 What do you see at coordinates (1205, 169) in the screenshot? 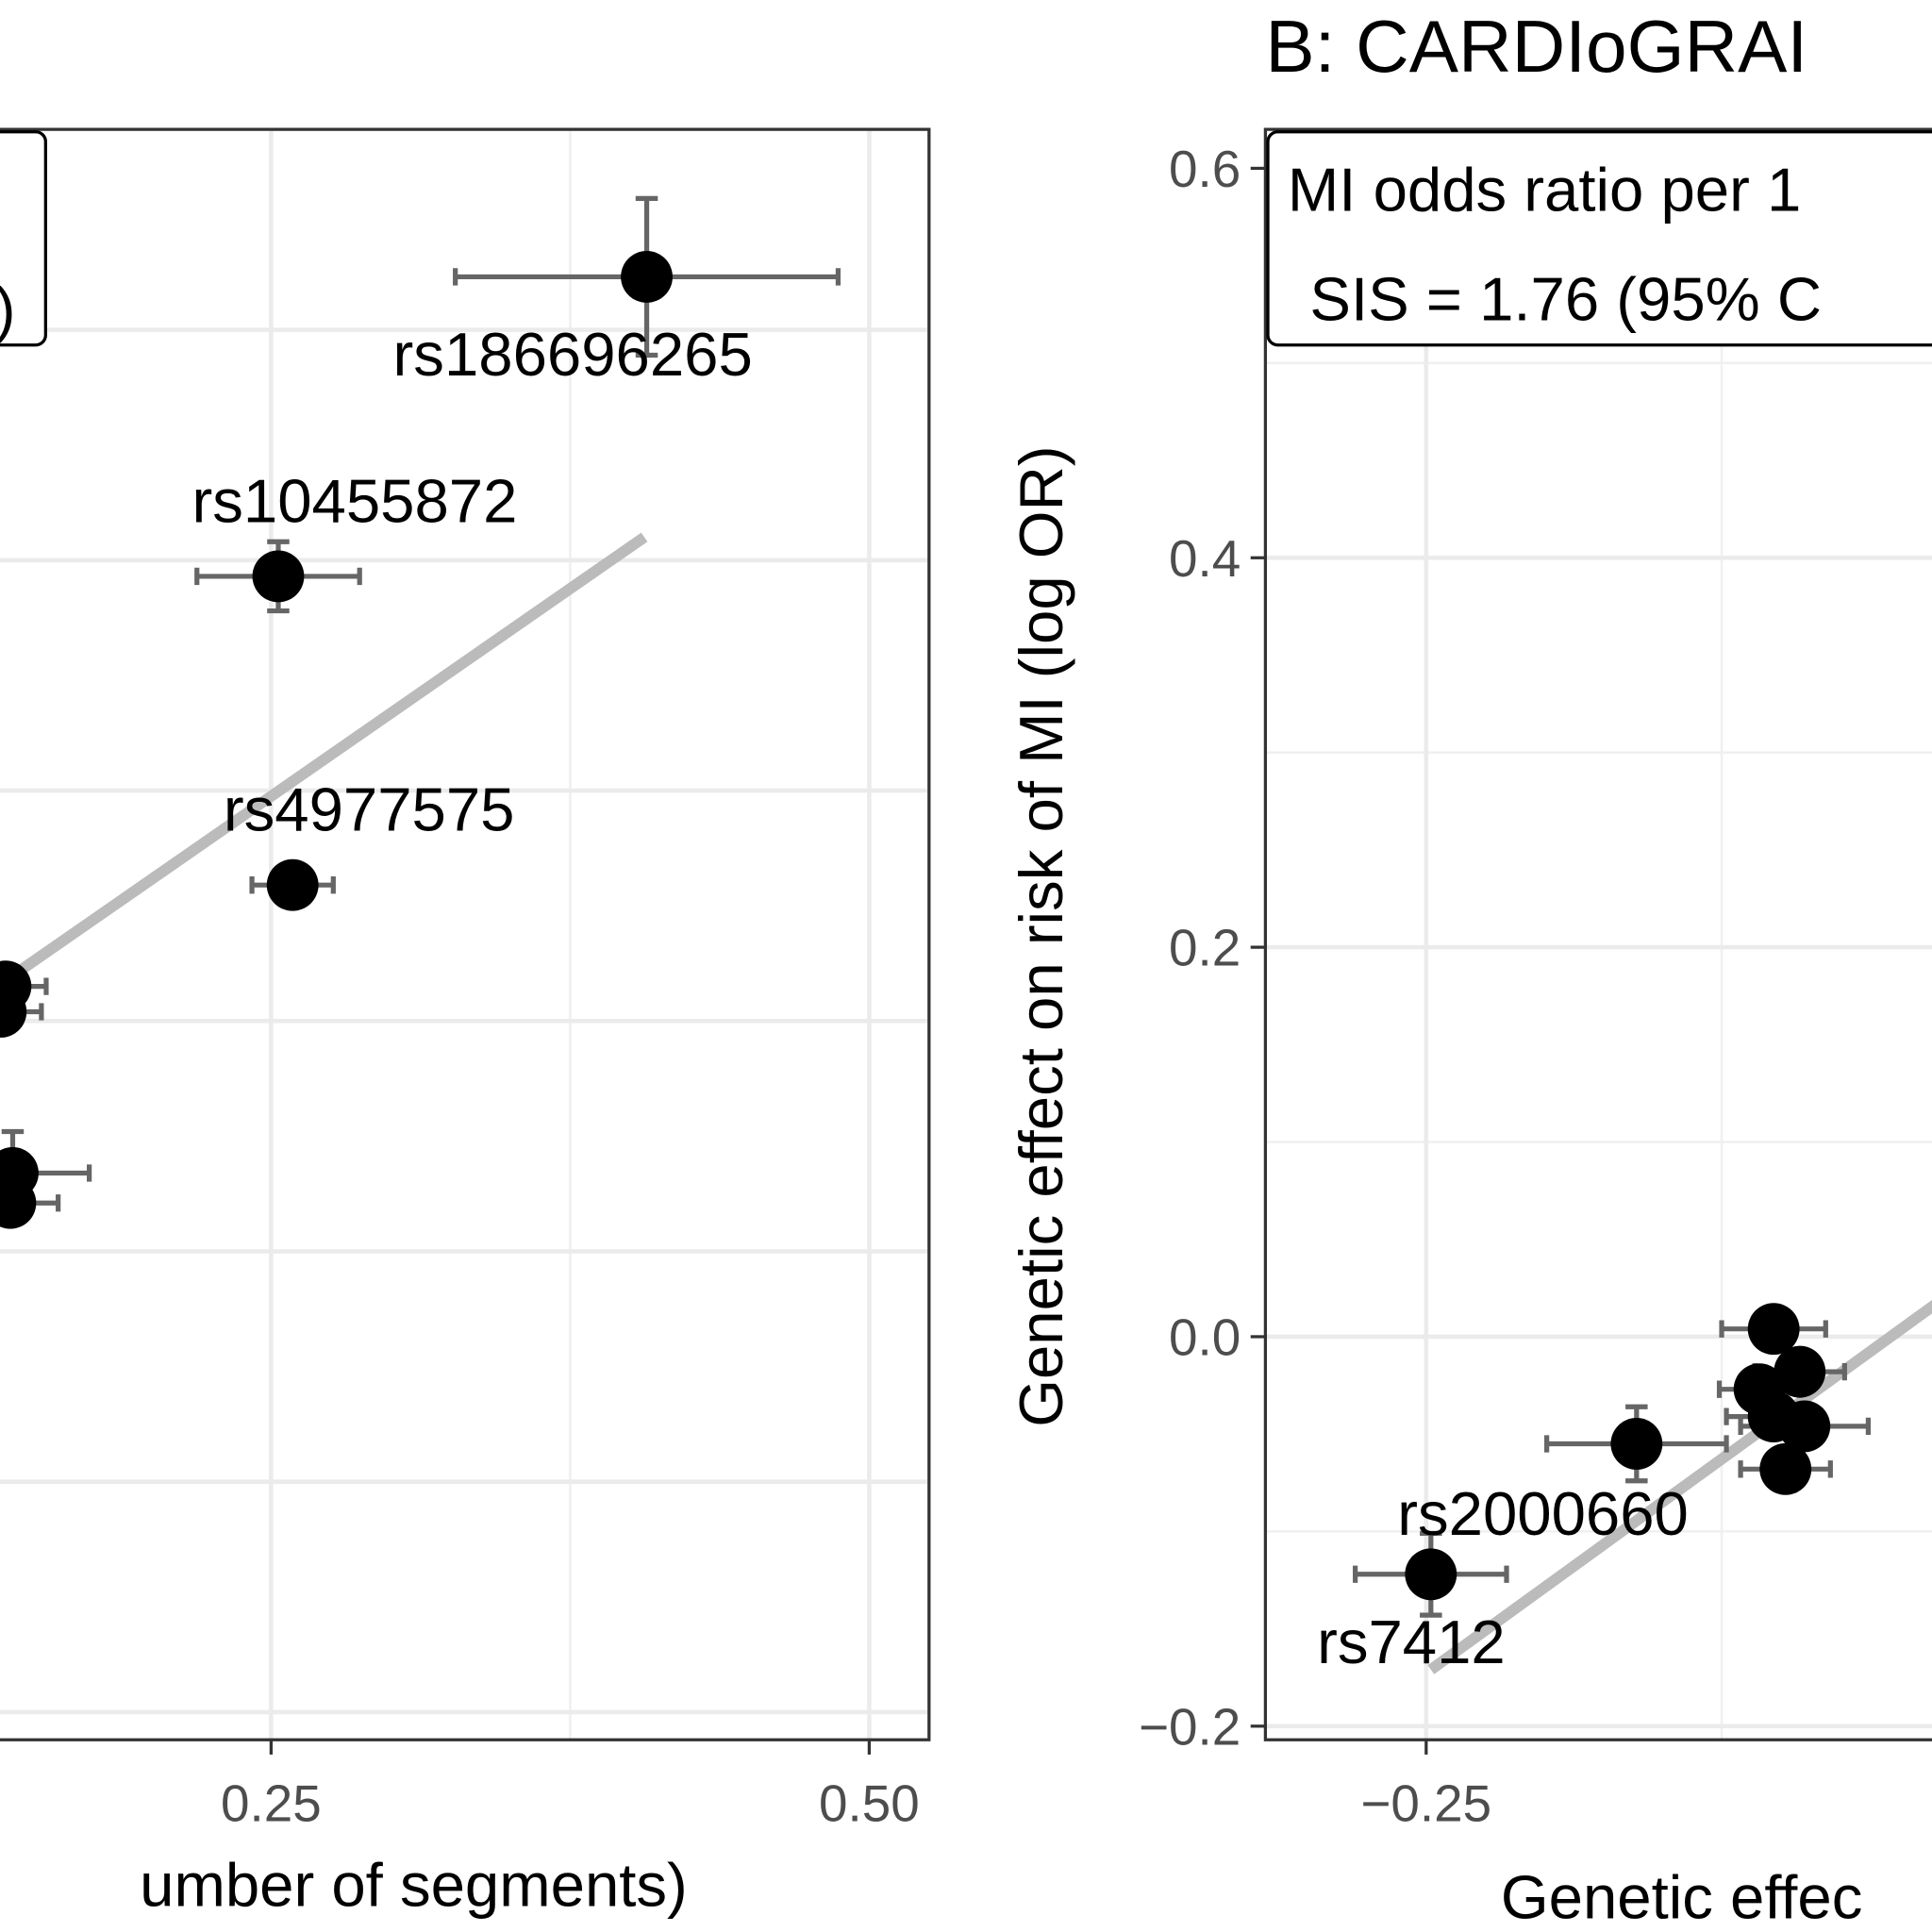
I see `y-tick-label: 0.6` at bounding box center [1205, 169].